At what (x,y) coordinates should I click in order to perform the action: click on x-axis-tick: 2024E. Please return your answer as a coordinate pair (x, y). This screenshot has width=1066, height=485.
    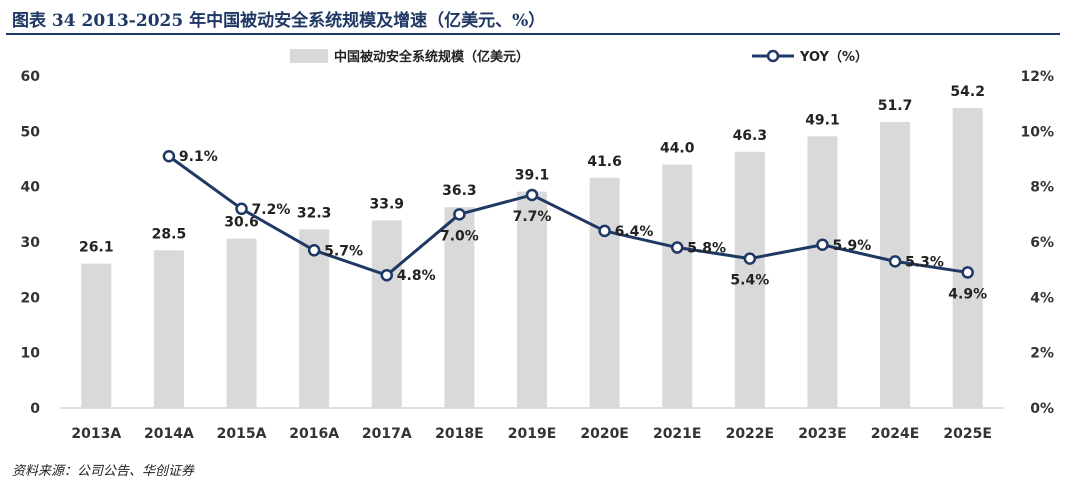
    Looking at the image, I should click on (895, 434).